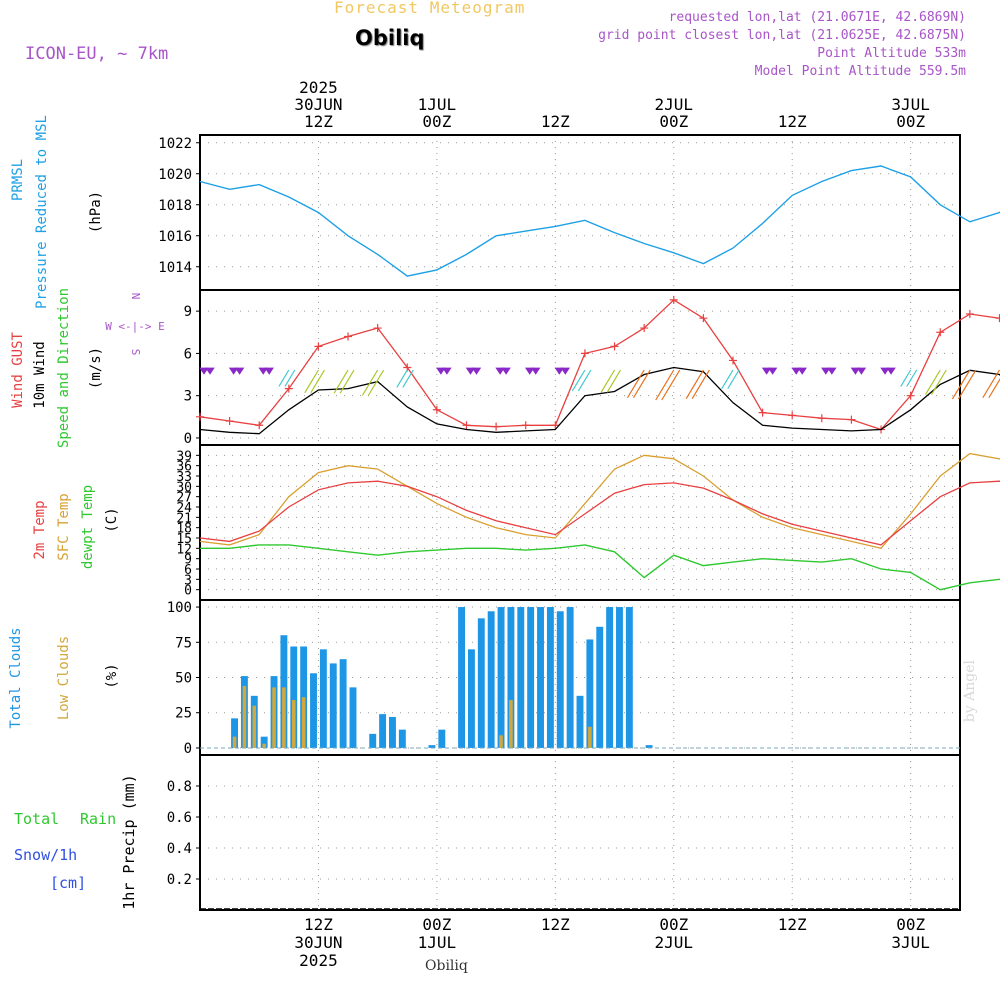 This screenshot has width=1000, height=1000. I want to click on y-tick-label: 36, so click(184, 467).